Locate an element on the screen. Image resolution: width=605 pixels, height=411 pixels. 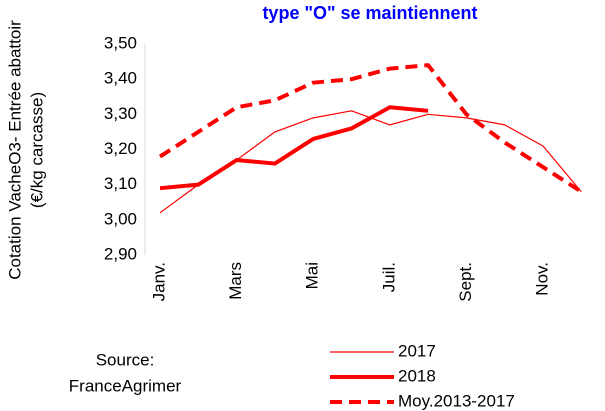
legend-label: 2018 is located at coordinates (417, 375).